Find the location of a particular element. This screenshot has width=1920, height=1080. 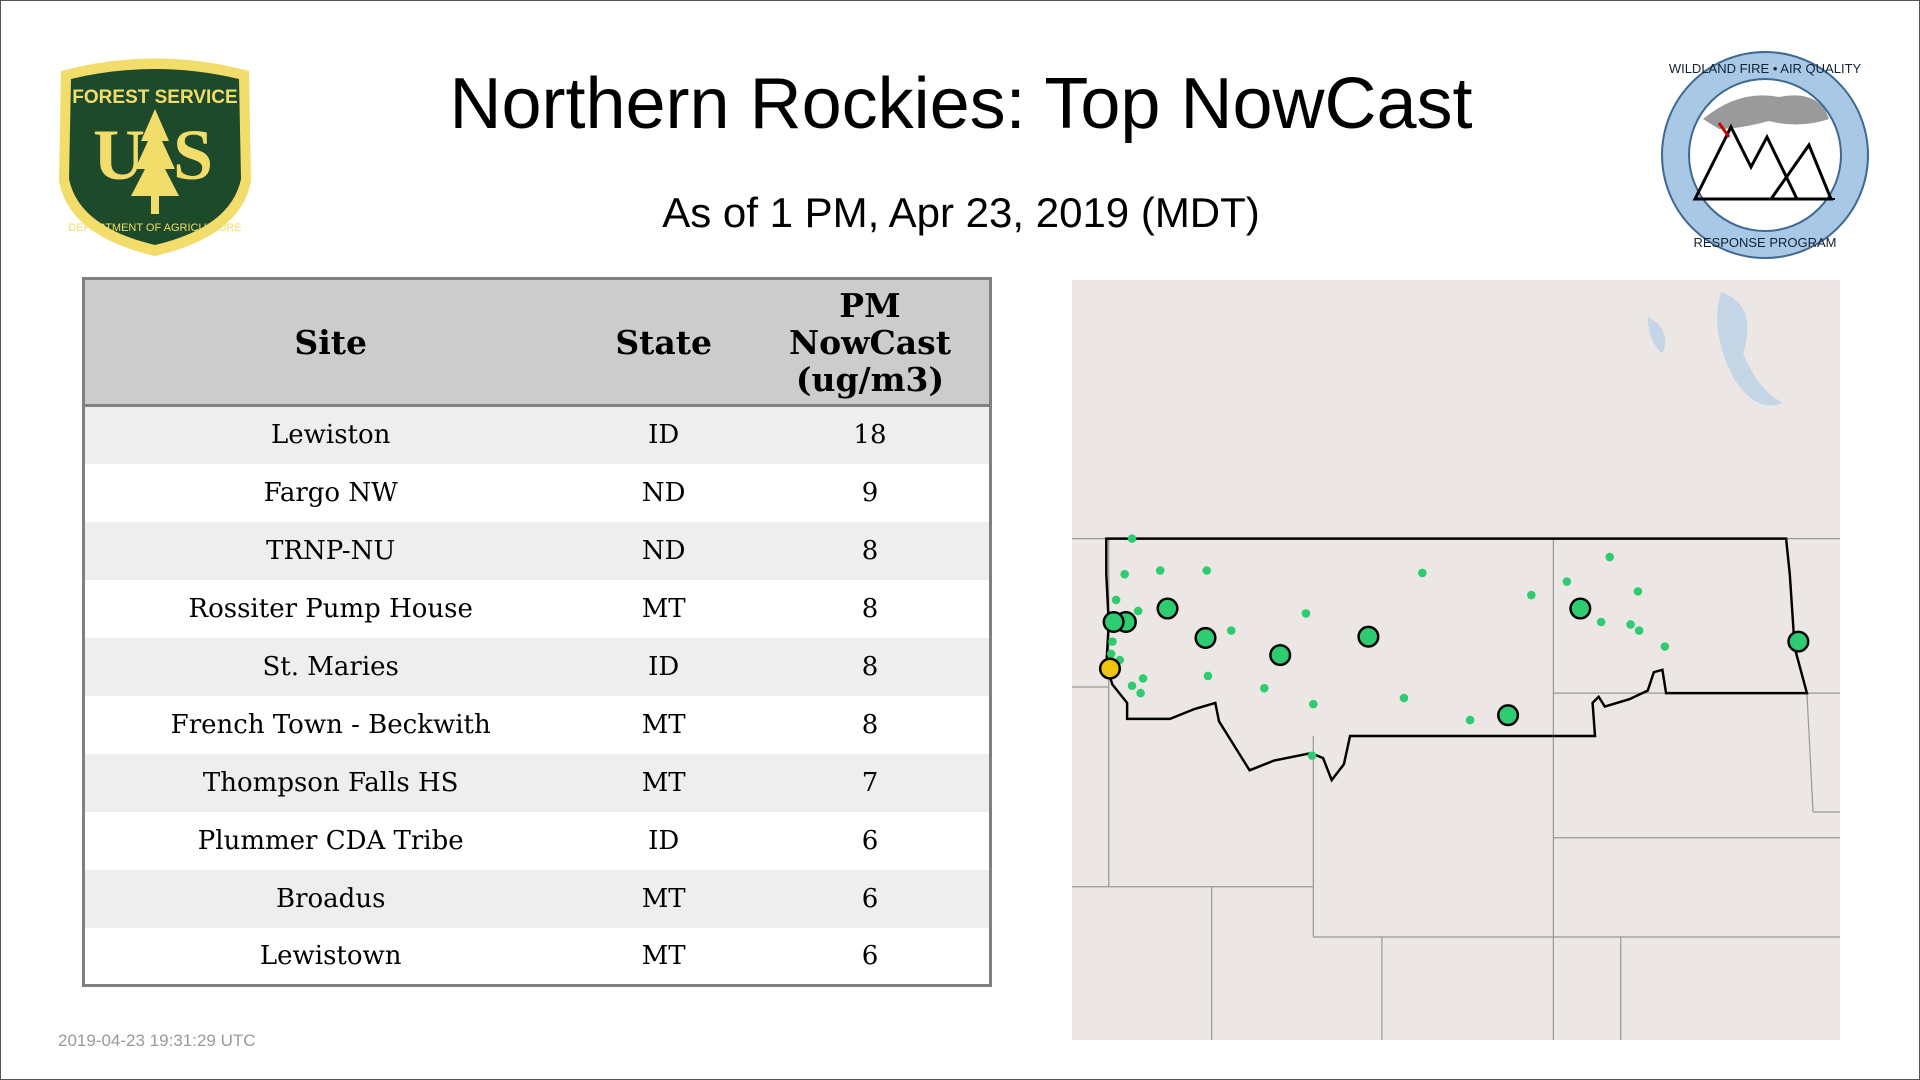

cell-site: Fargo NW is located at coordinates (330, 492).